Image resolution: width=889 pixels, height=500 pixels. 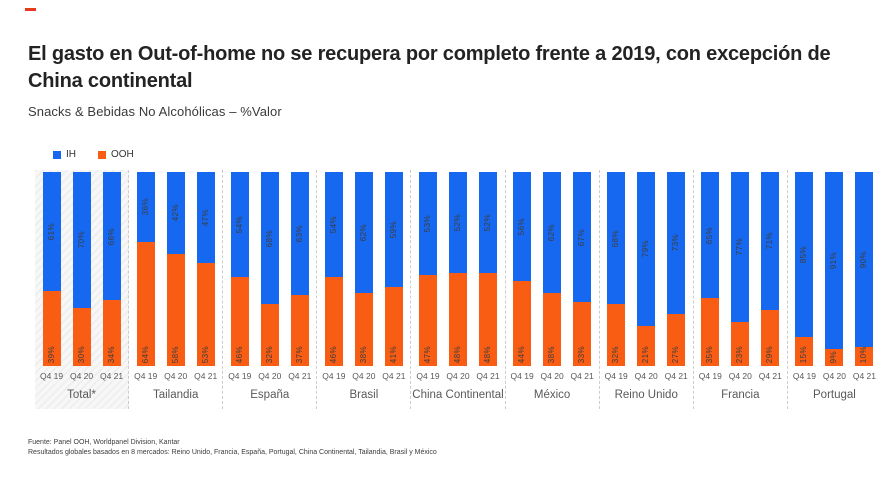 What do you see at coordinates (740, 355) in the screenshot?
I see `bar-value-label: 23%` at bounding box center [740, 355].